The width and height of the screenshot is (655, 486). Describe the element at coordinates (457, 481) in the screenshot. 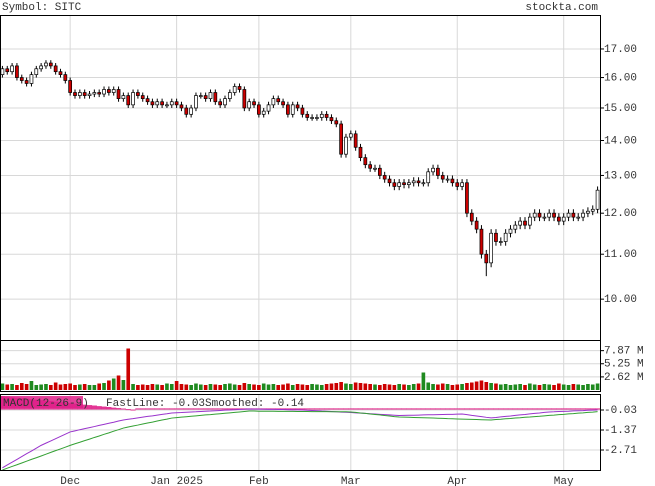

I see `x-tick-label: Apr` at that location.